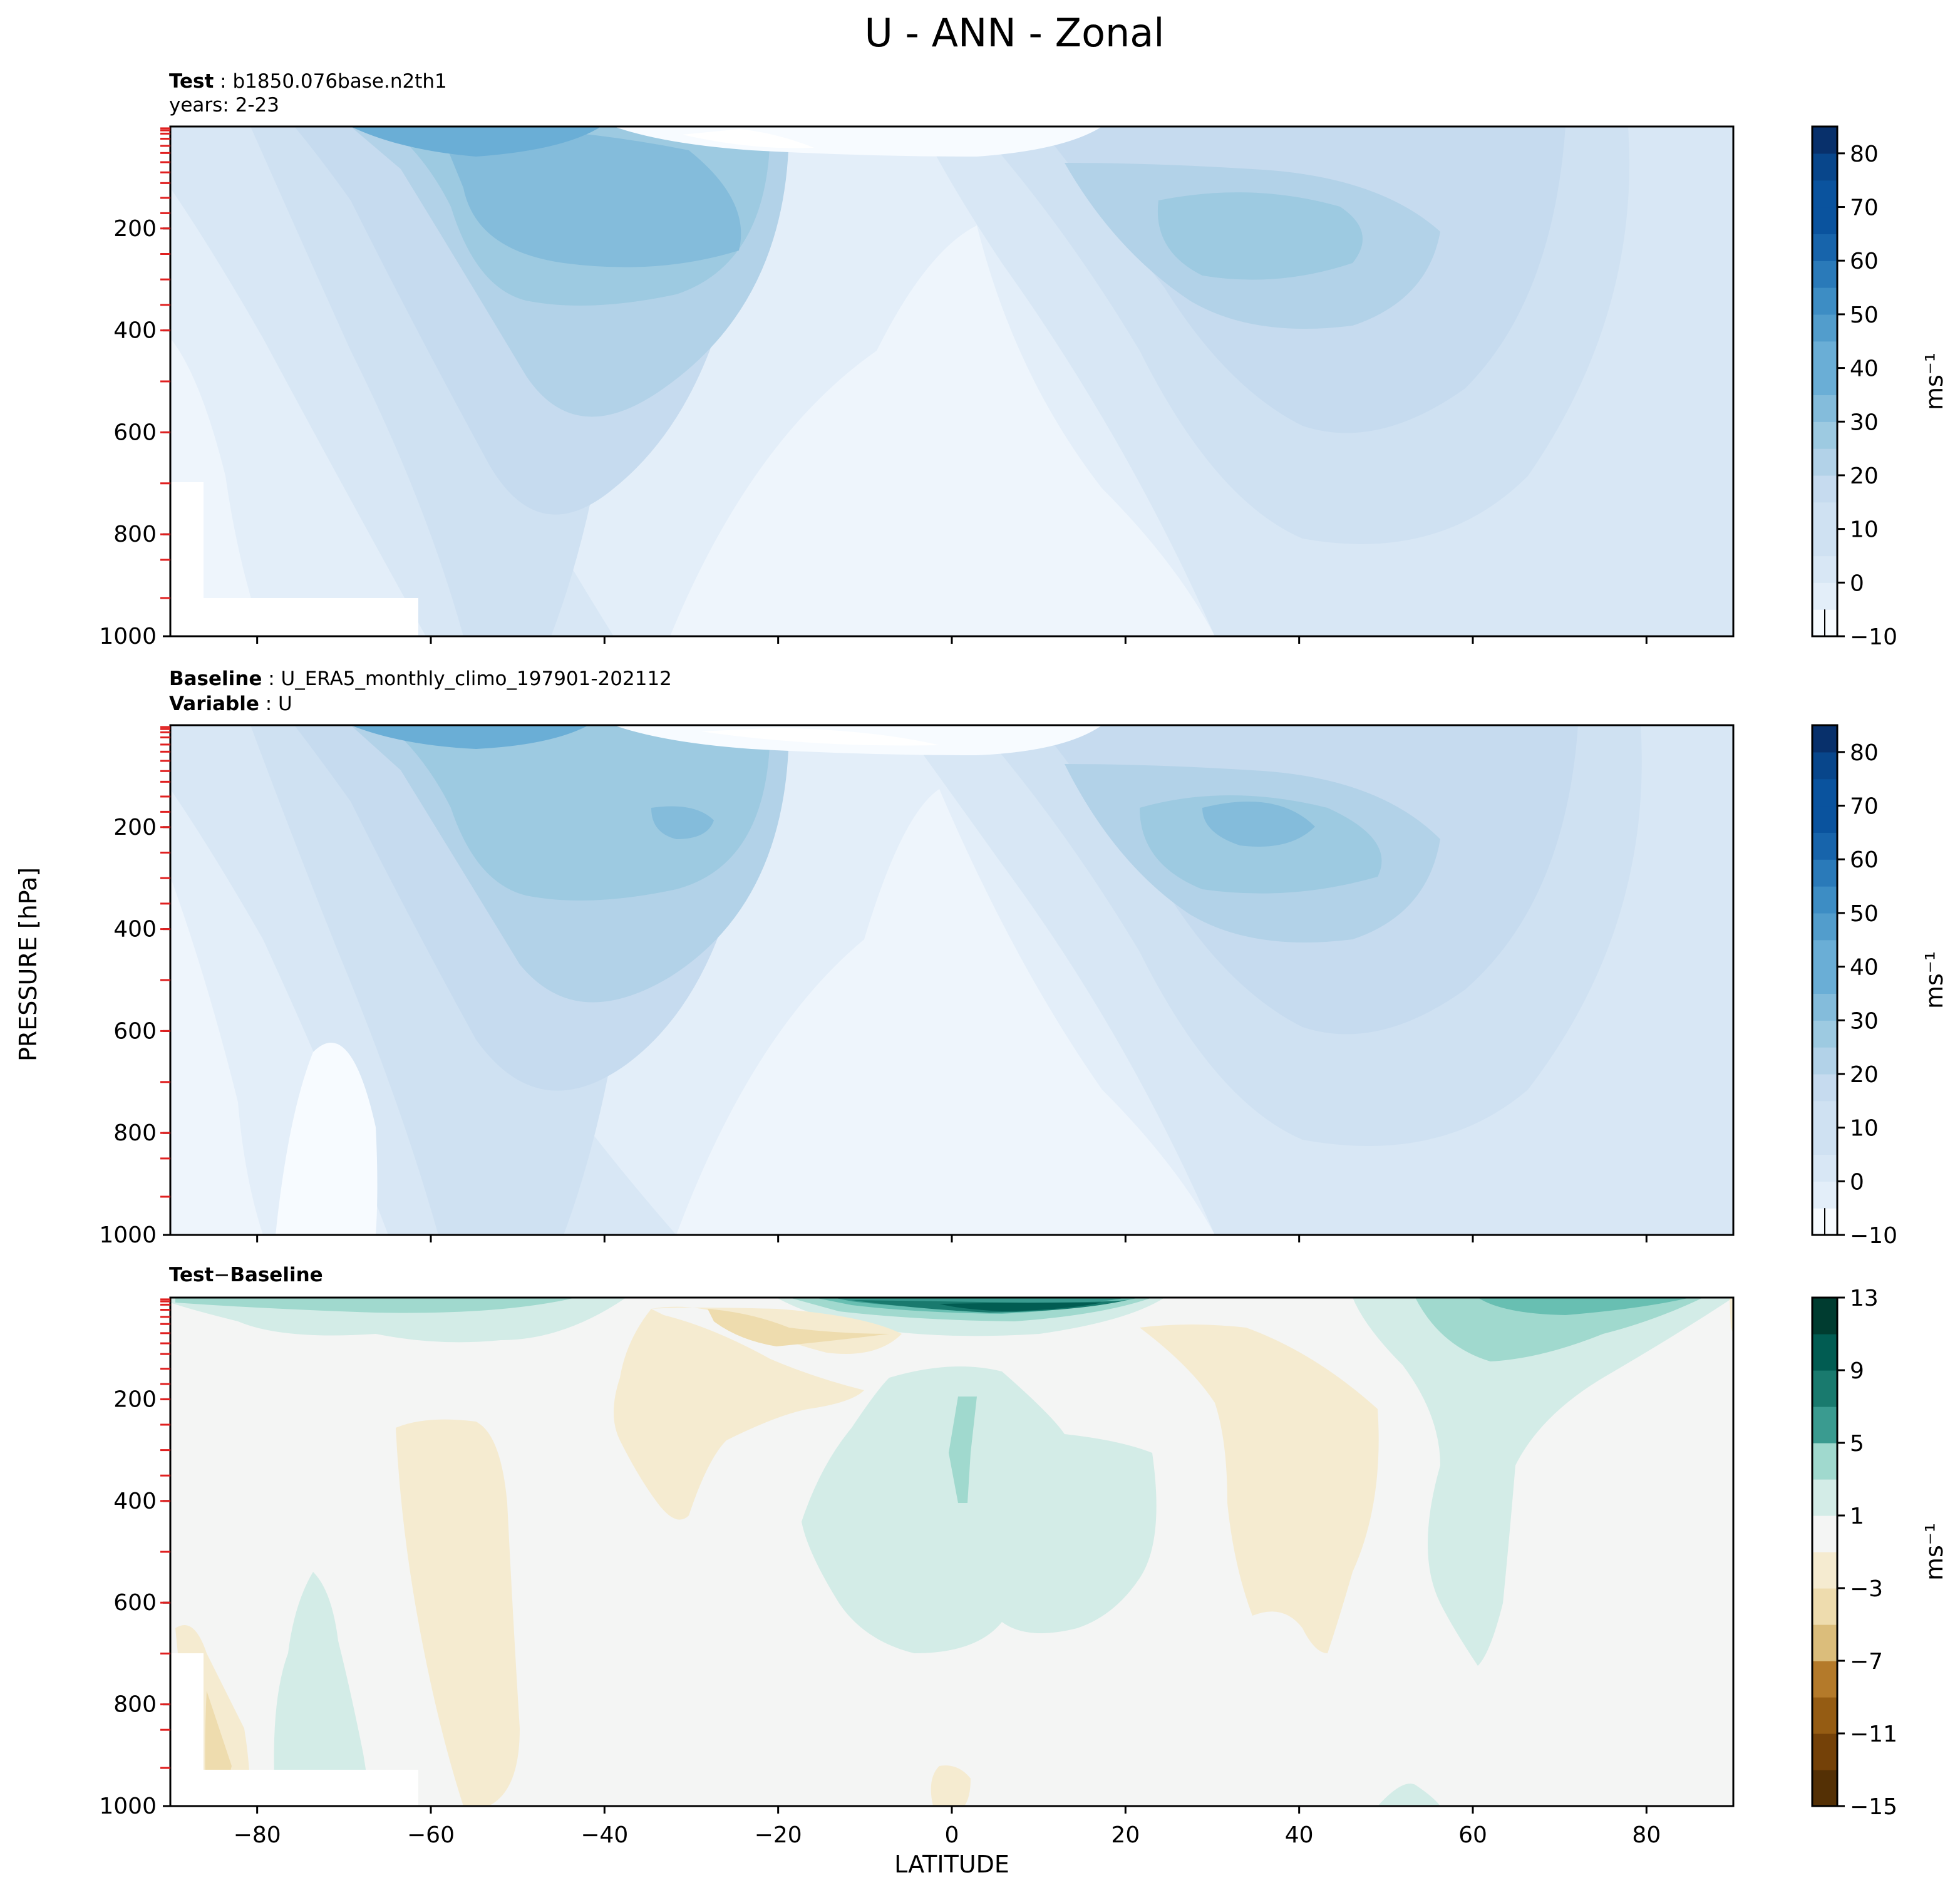 This screenshot has height=1900, width=1960. Describe the element at coordinates (470, 737) in the screenshot. I see `contour-sh-strat` at that location.